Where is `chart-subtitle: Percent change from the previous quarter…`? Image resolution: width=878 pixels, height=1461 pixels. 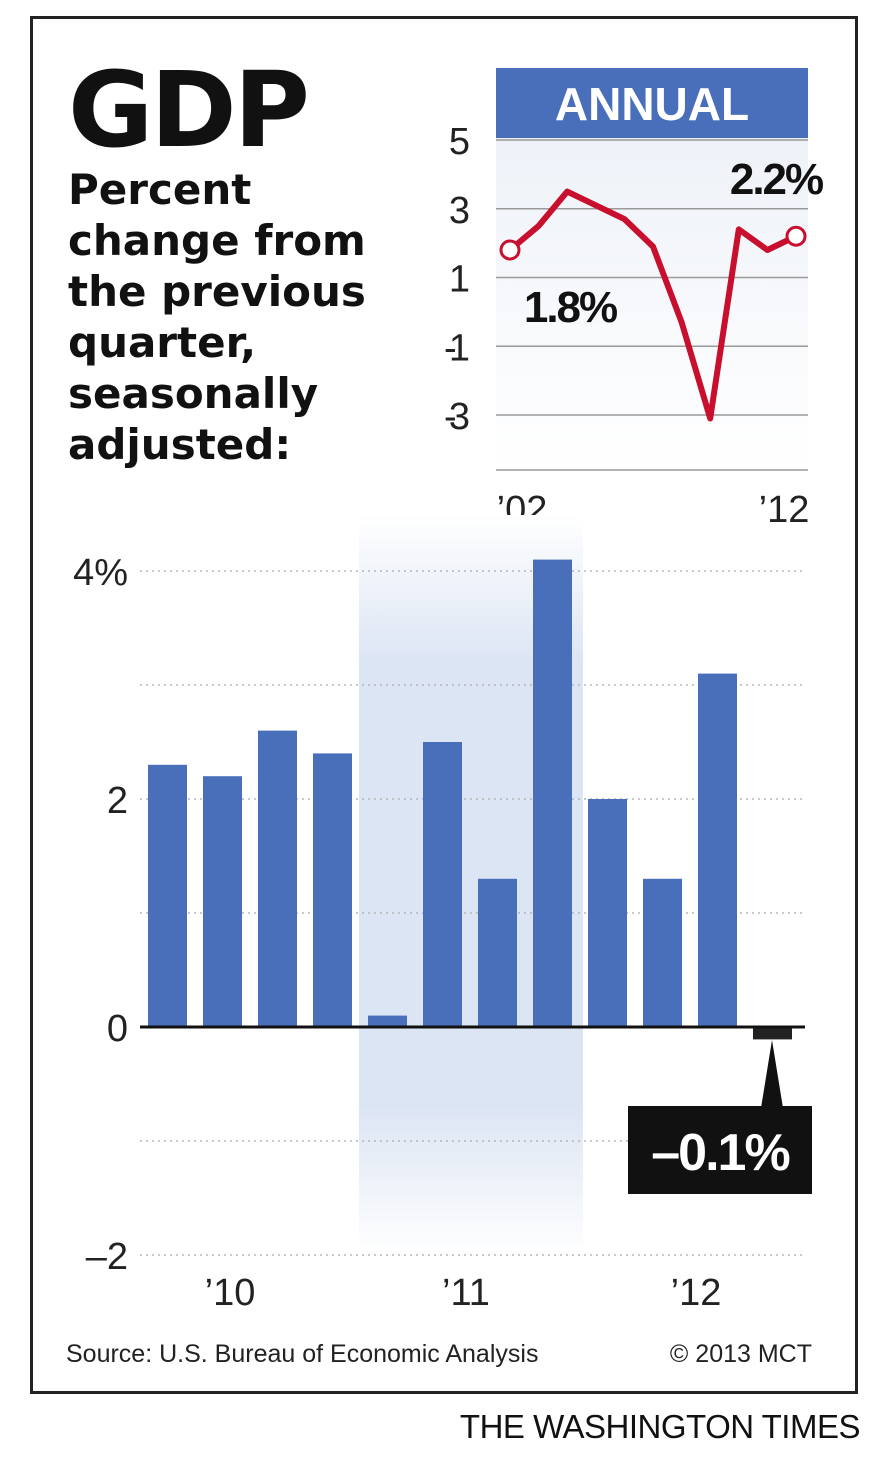
chart-subtitle: Percent change from the previous quarter… is located at coordinates (217, 317).